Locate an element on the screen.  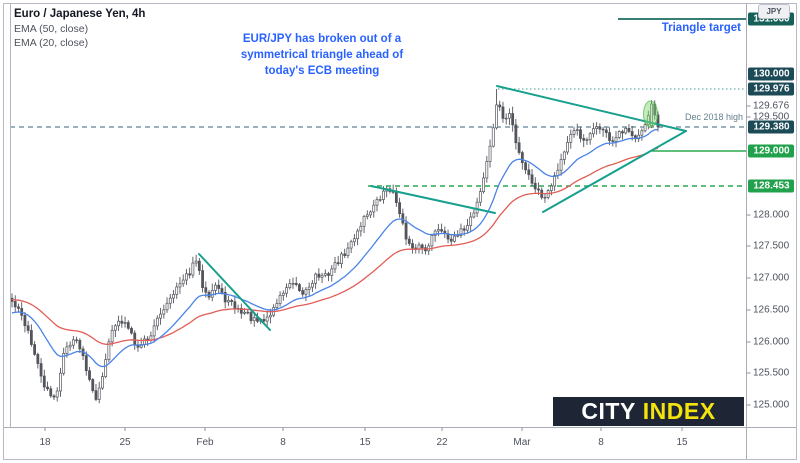
price-tick-label: 128.000 is located at coordinates (771, 215).